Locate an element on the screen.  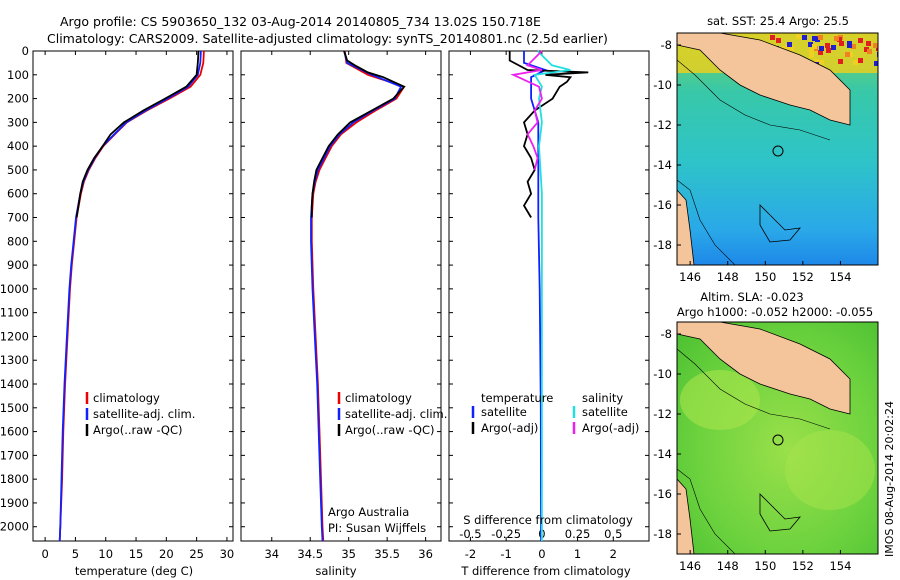
sla-shelf-contour-south is located at coordinates (706, 511).